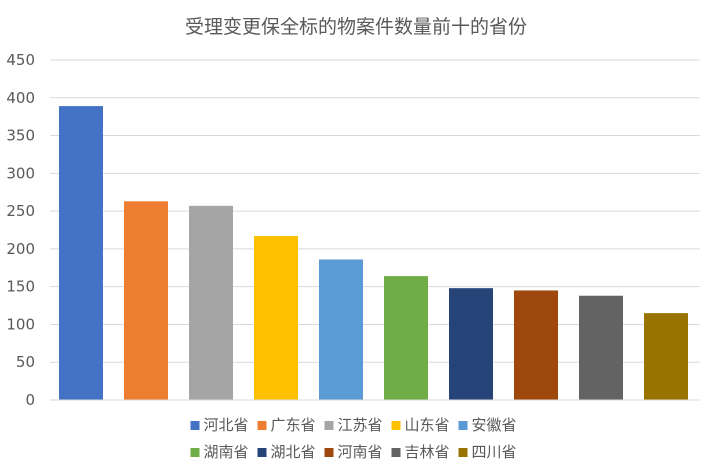 This screenshot has height=475, width=713. Describe the element at coordinates (30, 400) in the screenshot. I see `y-tick-label: 0` at that location.